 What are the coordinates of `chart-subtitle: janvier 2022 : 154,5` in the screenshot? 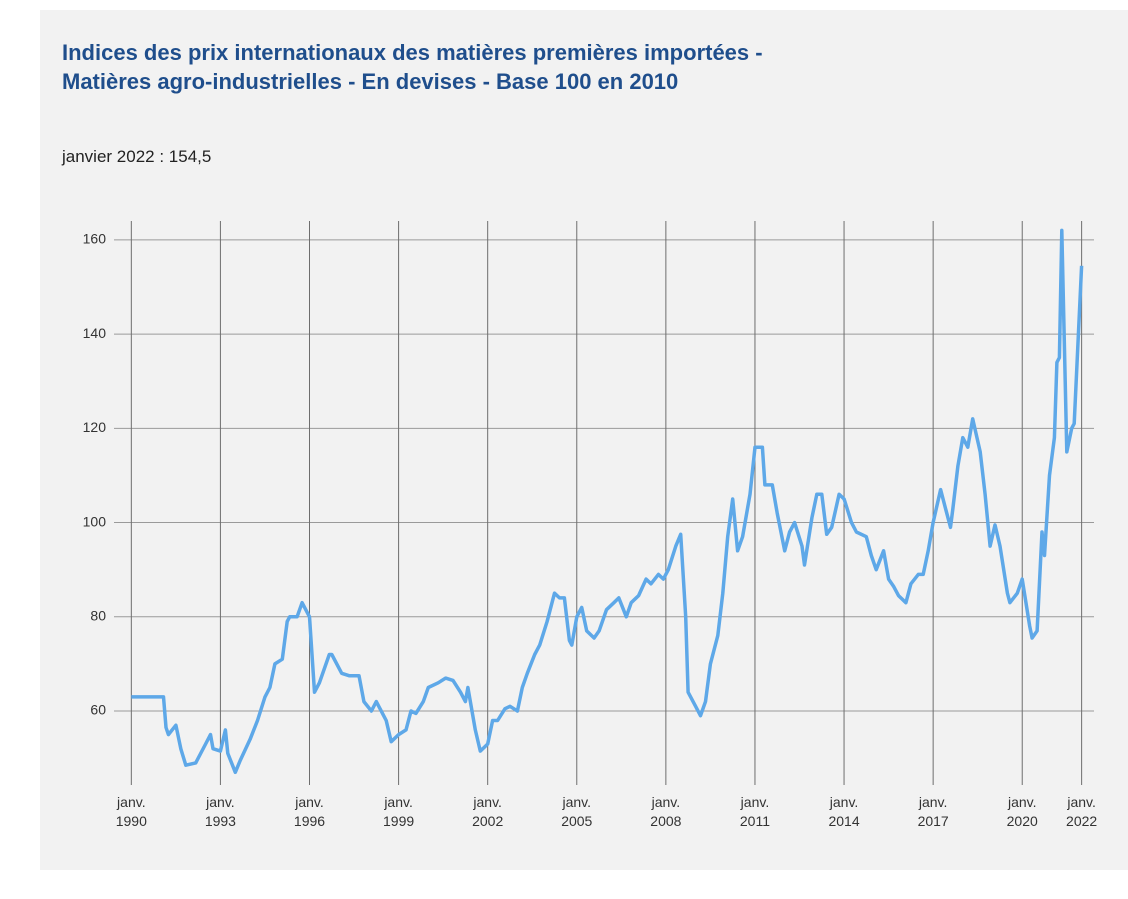 It's located at (137, 156).